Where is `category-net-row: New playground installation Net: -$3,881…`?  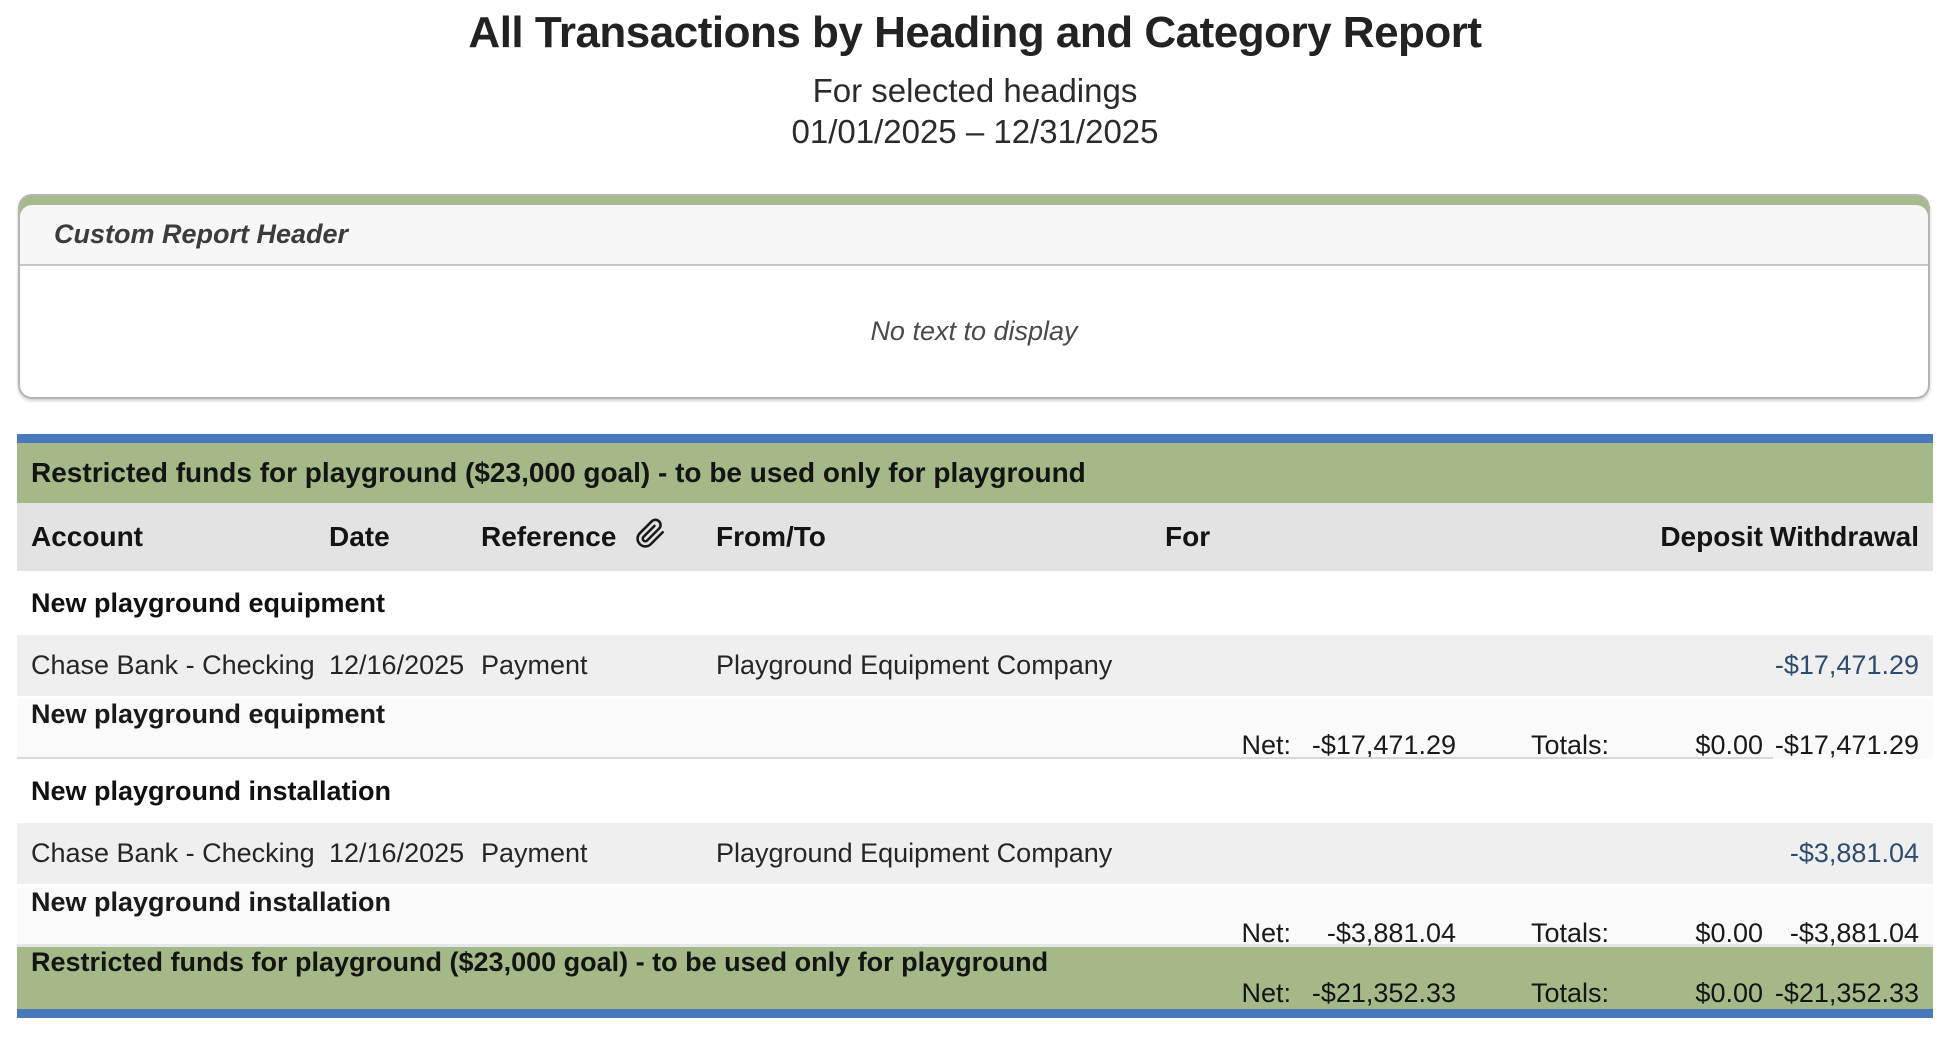
category-net-row: New playground installation Net: -$3,881… is located at coordinates (975, 916).